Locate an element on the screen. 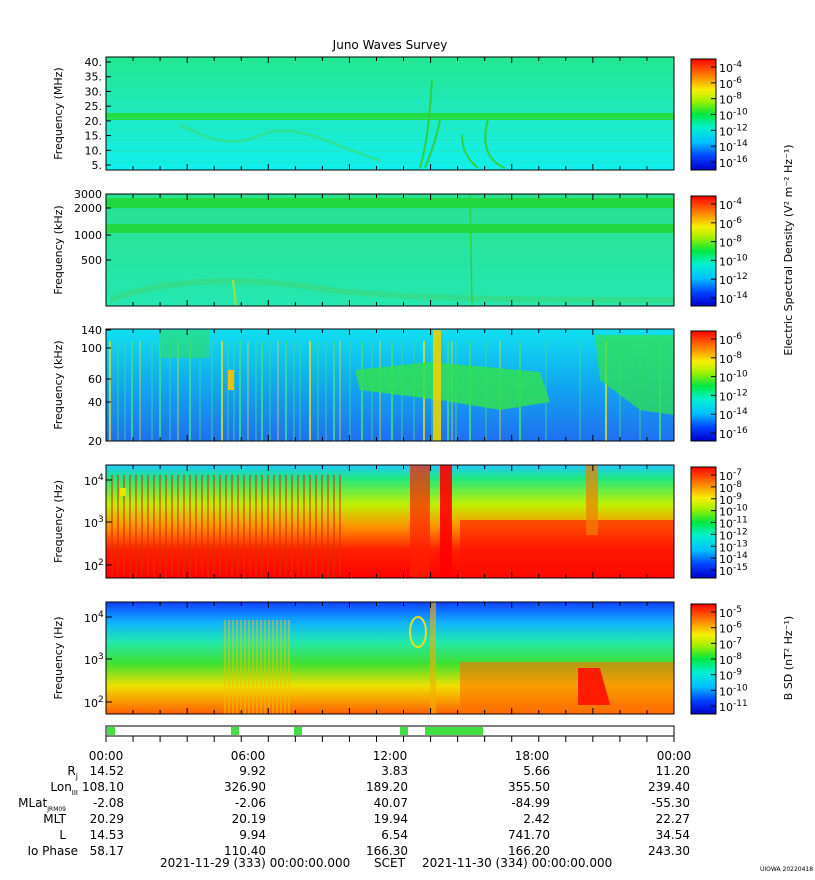 This screenshot has width=815, height=880. y-tick-label: 104 is located at coordinates (94, 480).